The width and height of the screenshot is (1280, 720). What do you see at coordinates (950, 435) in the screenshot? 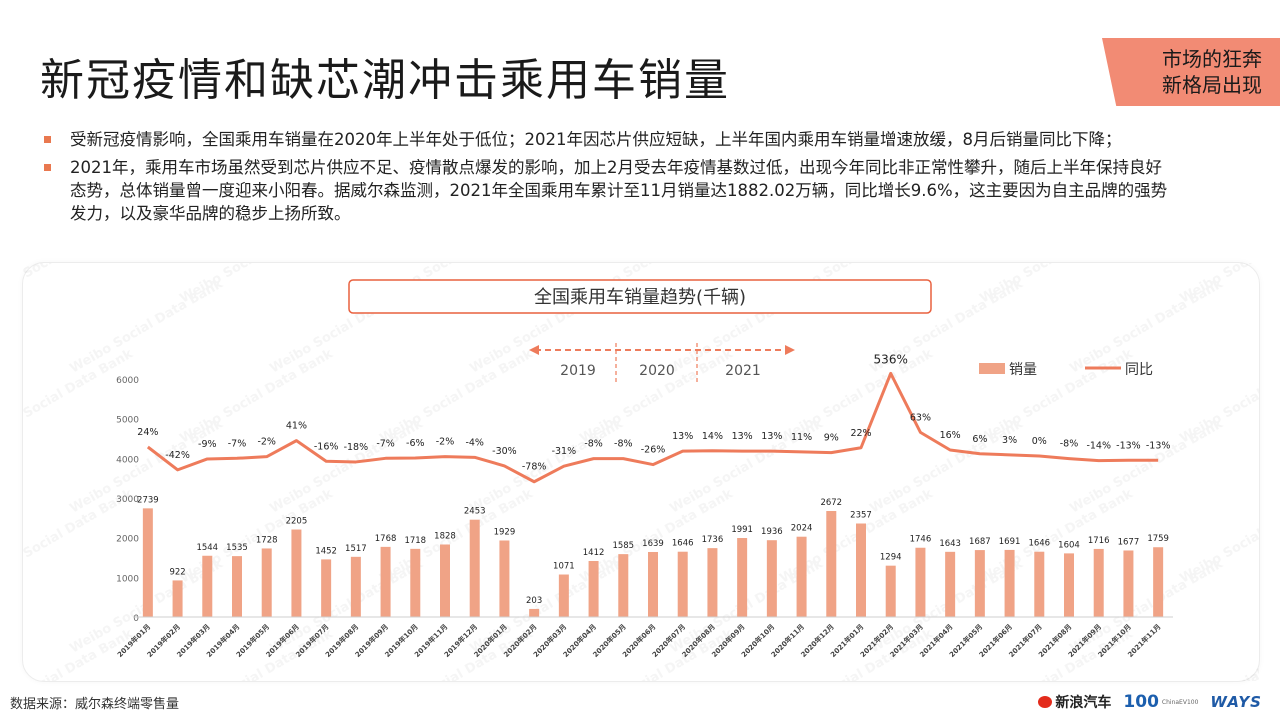
I see `yoy-value-label: 16%` at bounding box center [950, 435].